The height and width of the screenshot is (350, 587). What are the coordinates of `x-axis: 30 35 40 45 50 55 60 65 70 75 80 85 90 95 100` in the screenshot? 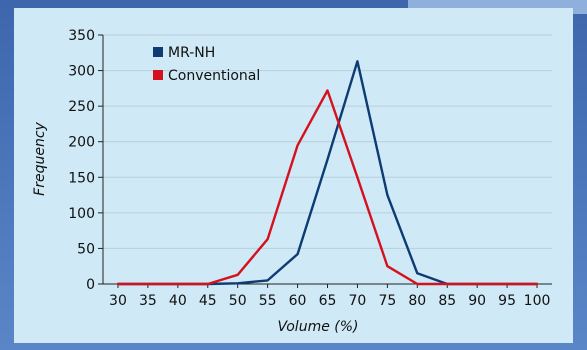 It's located at (327, 296).